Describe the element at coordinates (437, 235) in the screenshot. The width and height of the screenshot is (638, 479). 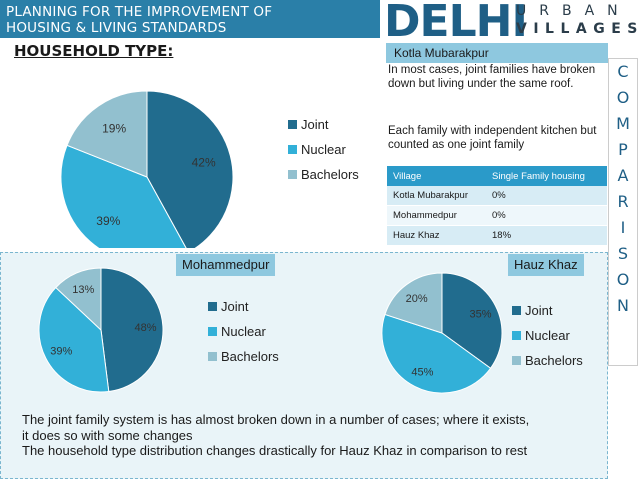
I see `table-cell: Hauz Khaz` at that location.